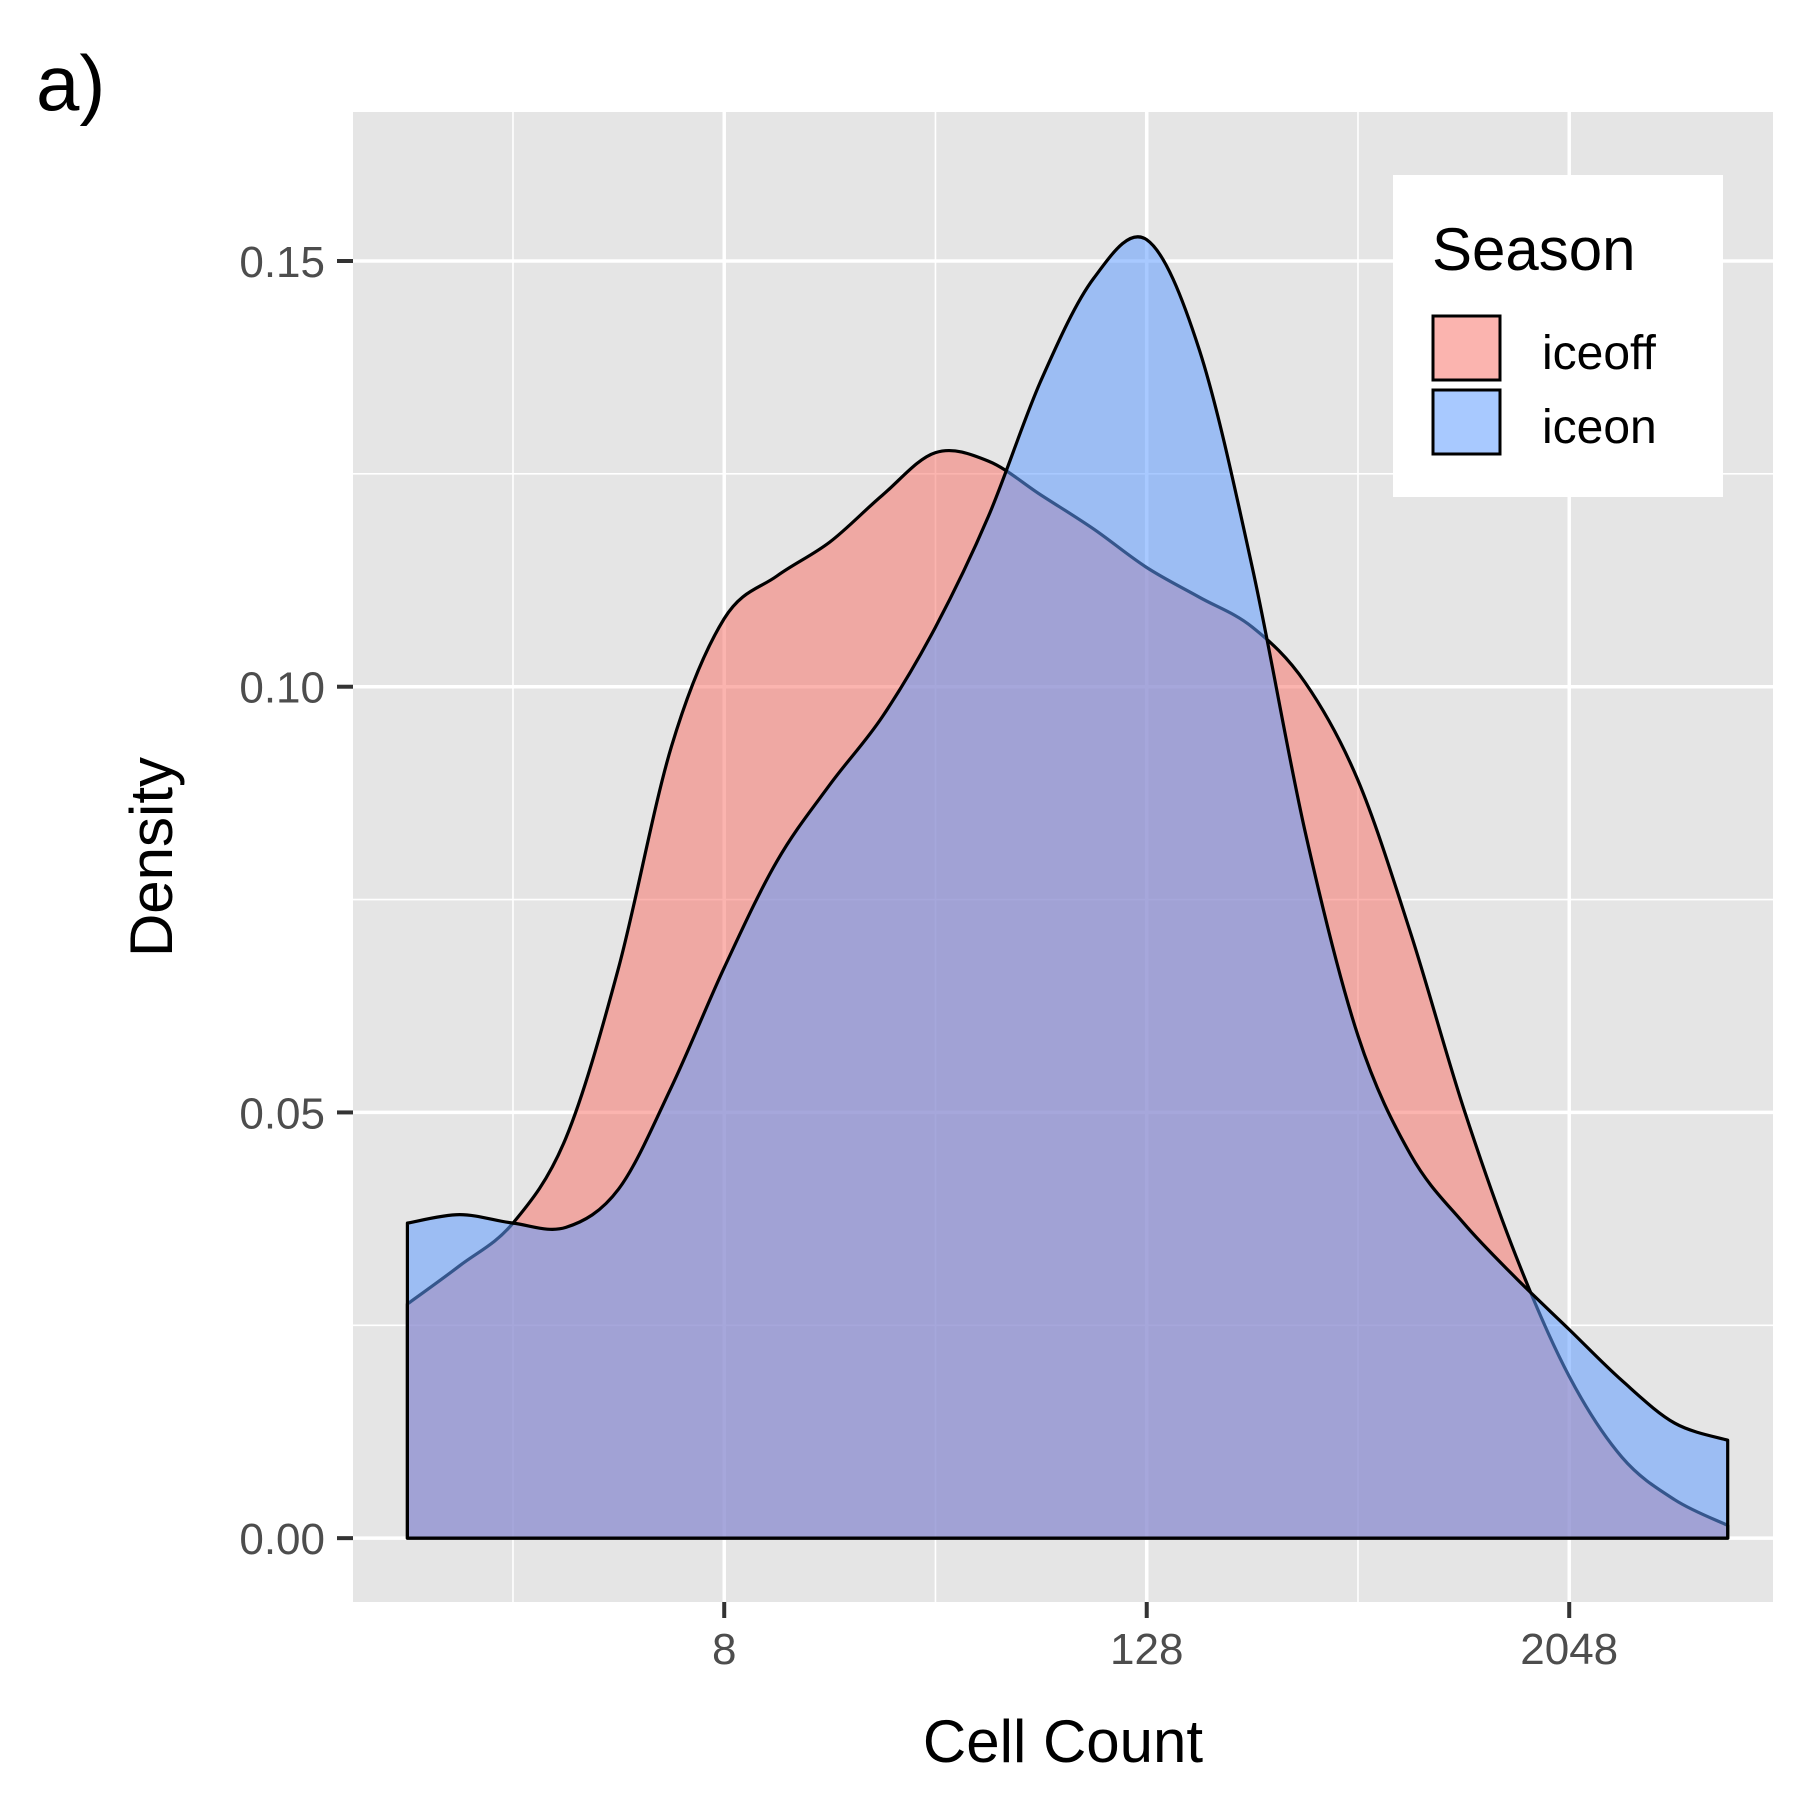  What do you see at coordinates (151, 857) in the screenshot?
I see `y-axis-title: Density` at bounding box center [151, 857].